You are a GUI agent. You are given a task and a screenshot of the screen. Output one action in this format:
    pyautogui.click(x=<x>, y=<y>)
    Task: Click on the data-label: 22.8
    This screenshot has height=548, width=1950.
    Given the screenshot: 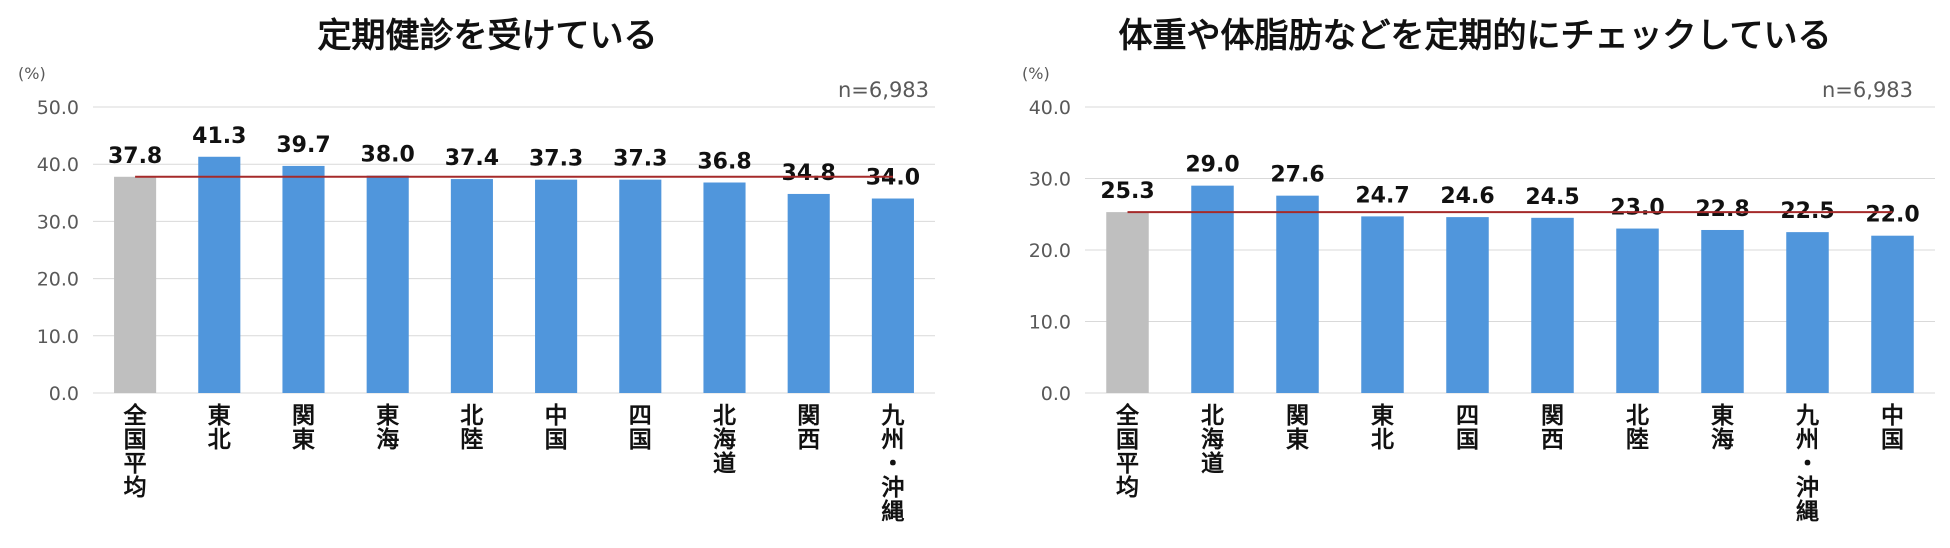 What is the action you would take?
    pyautogui.click(x=1722, y=209)
    